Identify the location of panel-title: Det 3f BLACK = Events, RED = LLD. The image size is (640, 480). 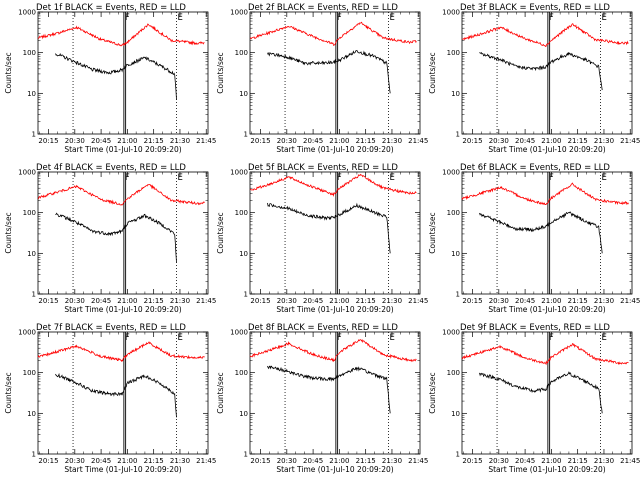
(535, 8).